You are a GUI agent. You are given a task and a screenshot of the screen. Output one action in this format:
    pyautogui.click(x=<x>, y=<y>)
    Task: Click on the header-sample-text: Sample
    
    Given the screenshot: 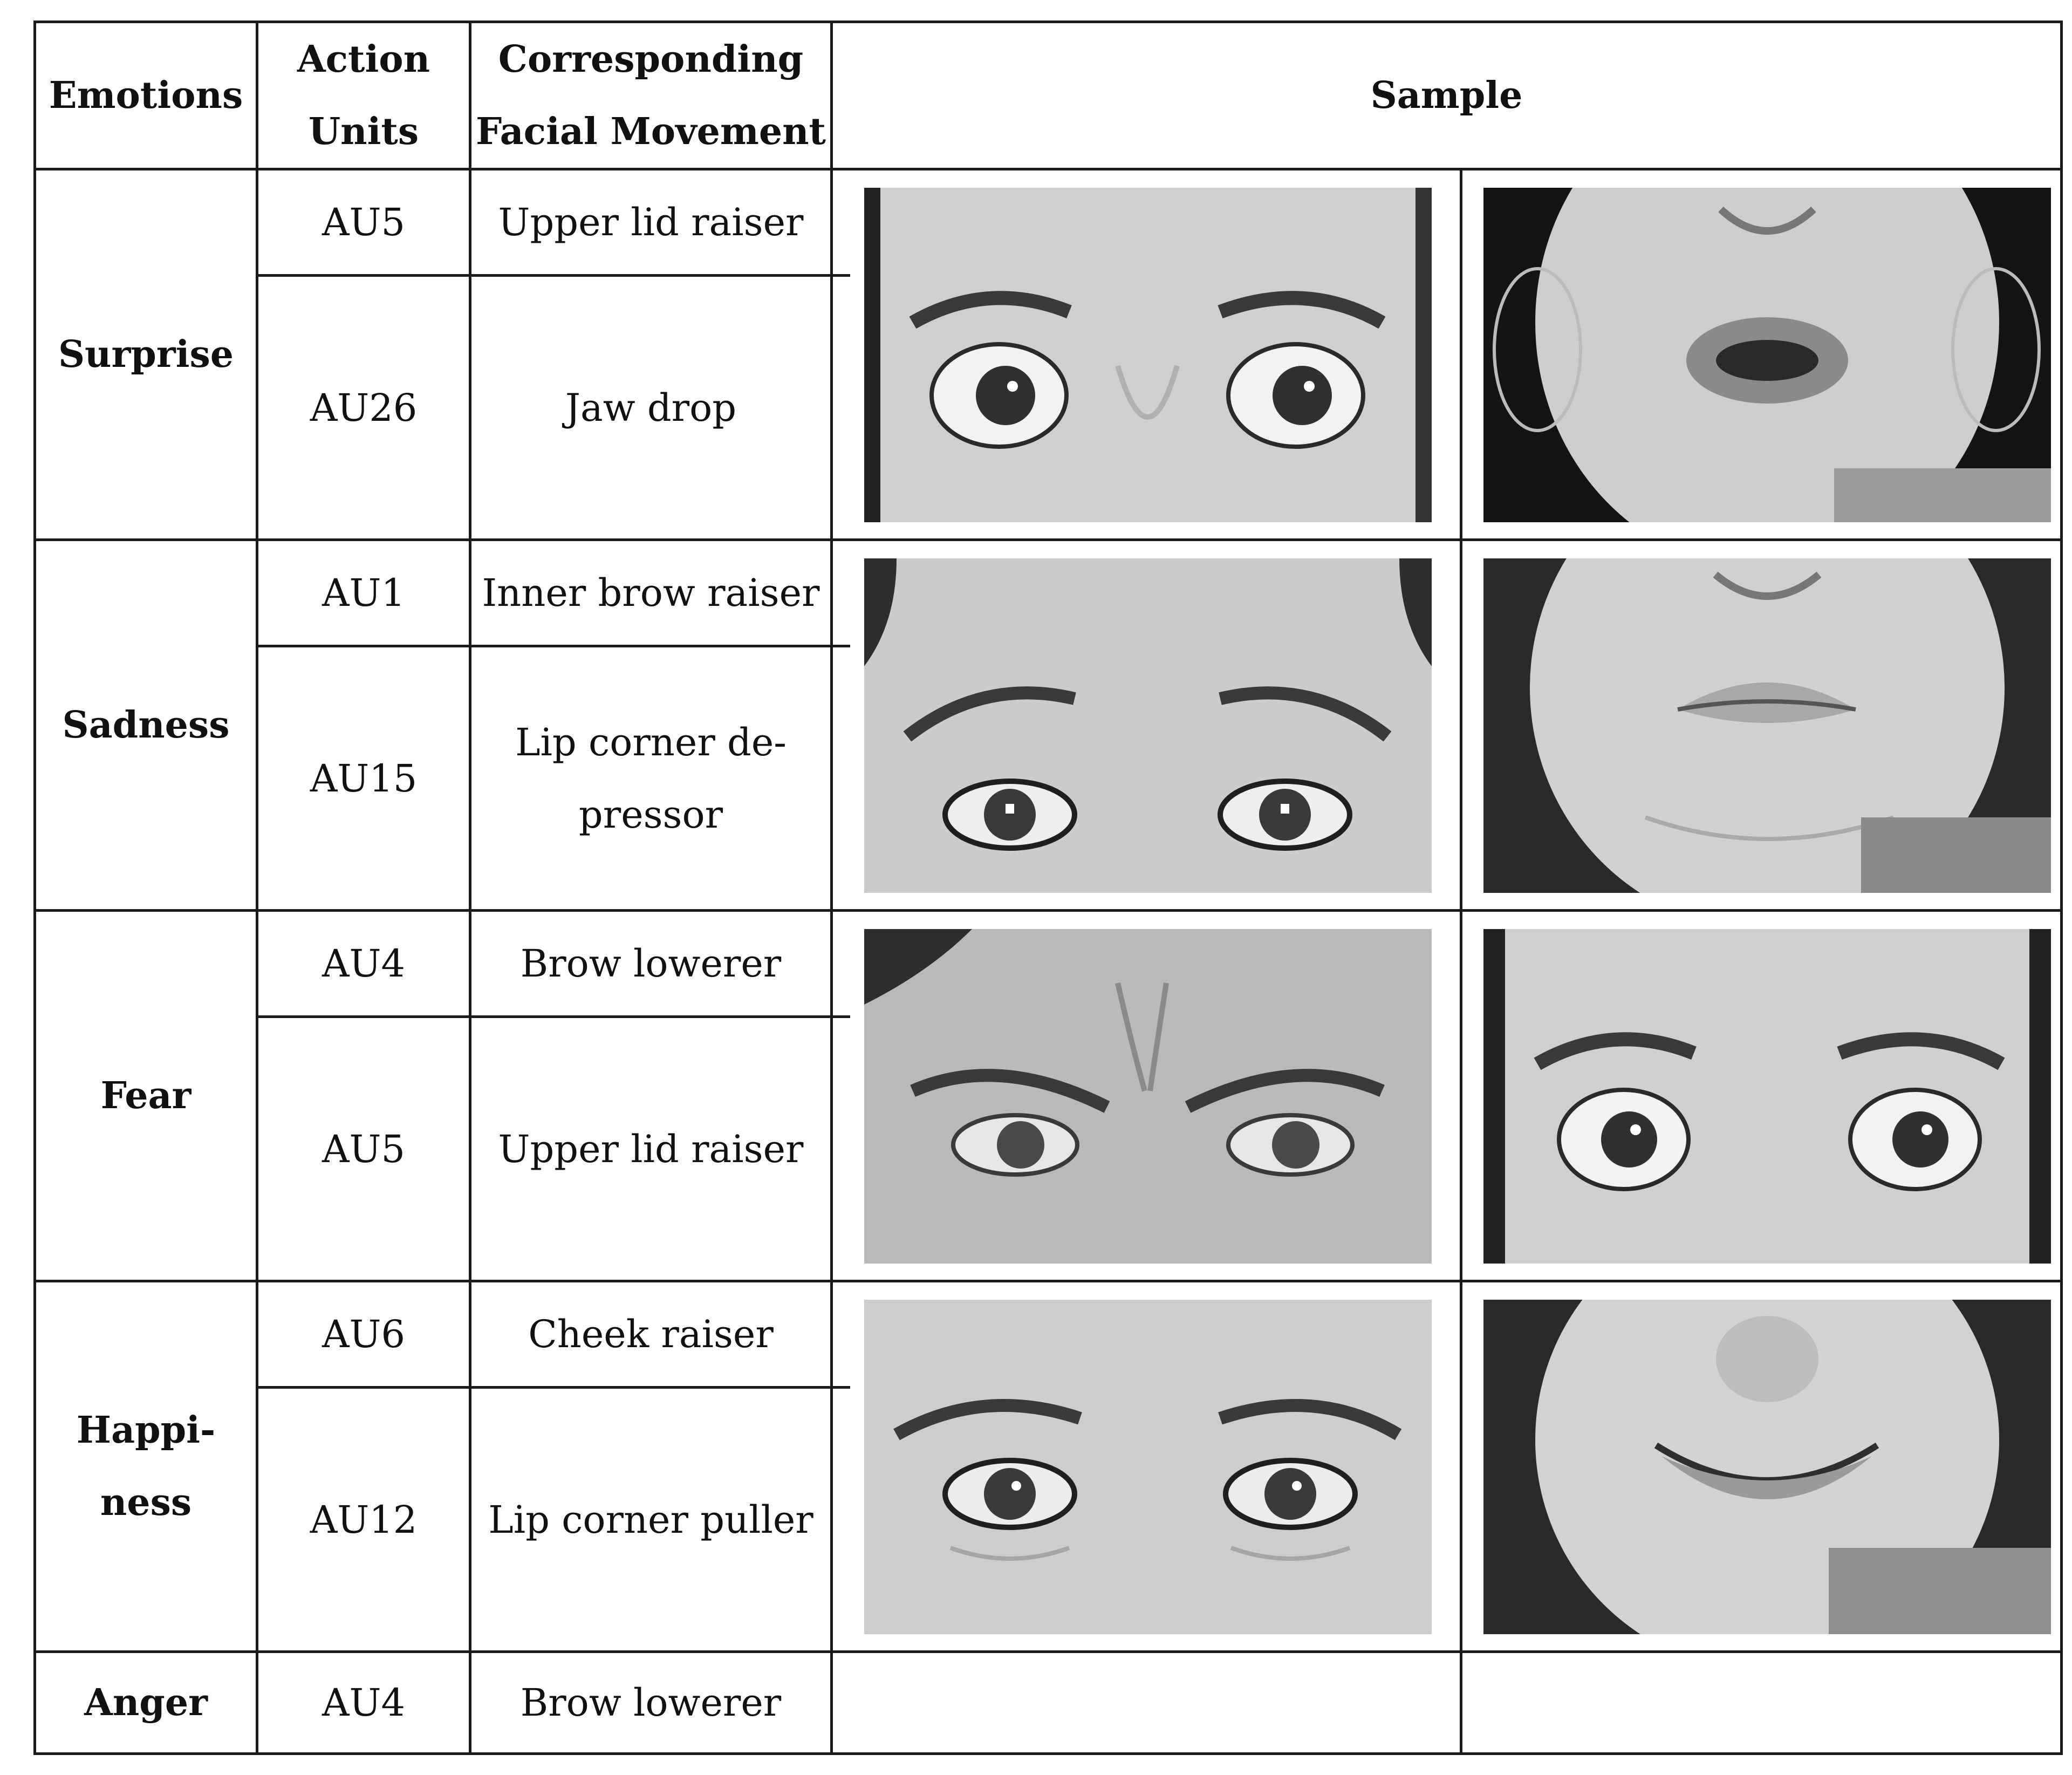 What is the action you would take?
    pyautogui.click(x=1446, y=95)
    